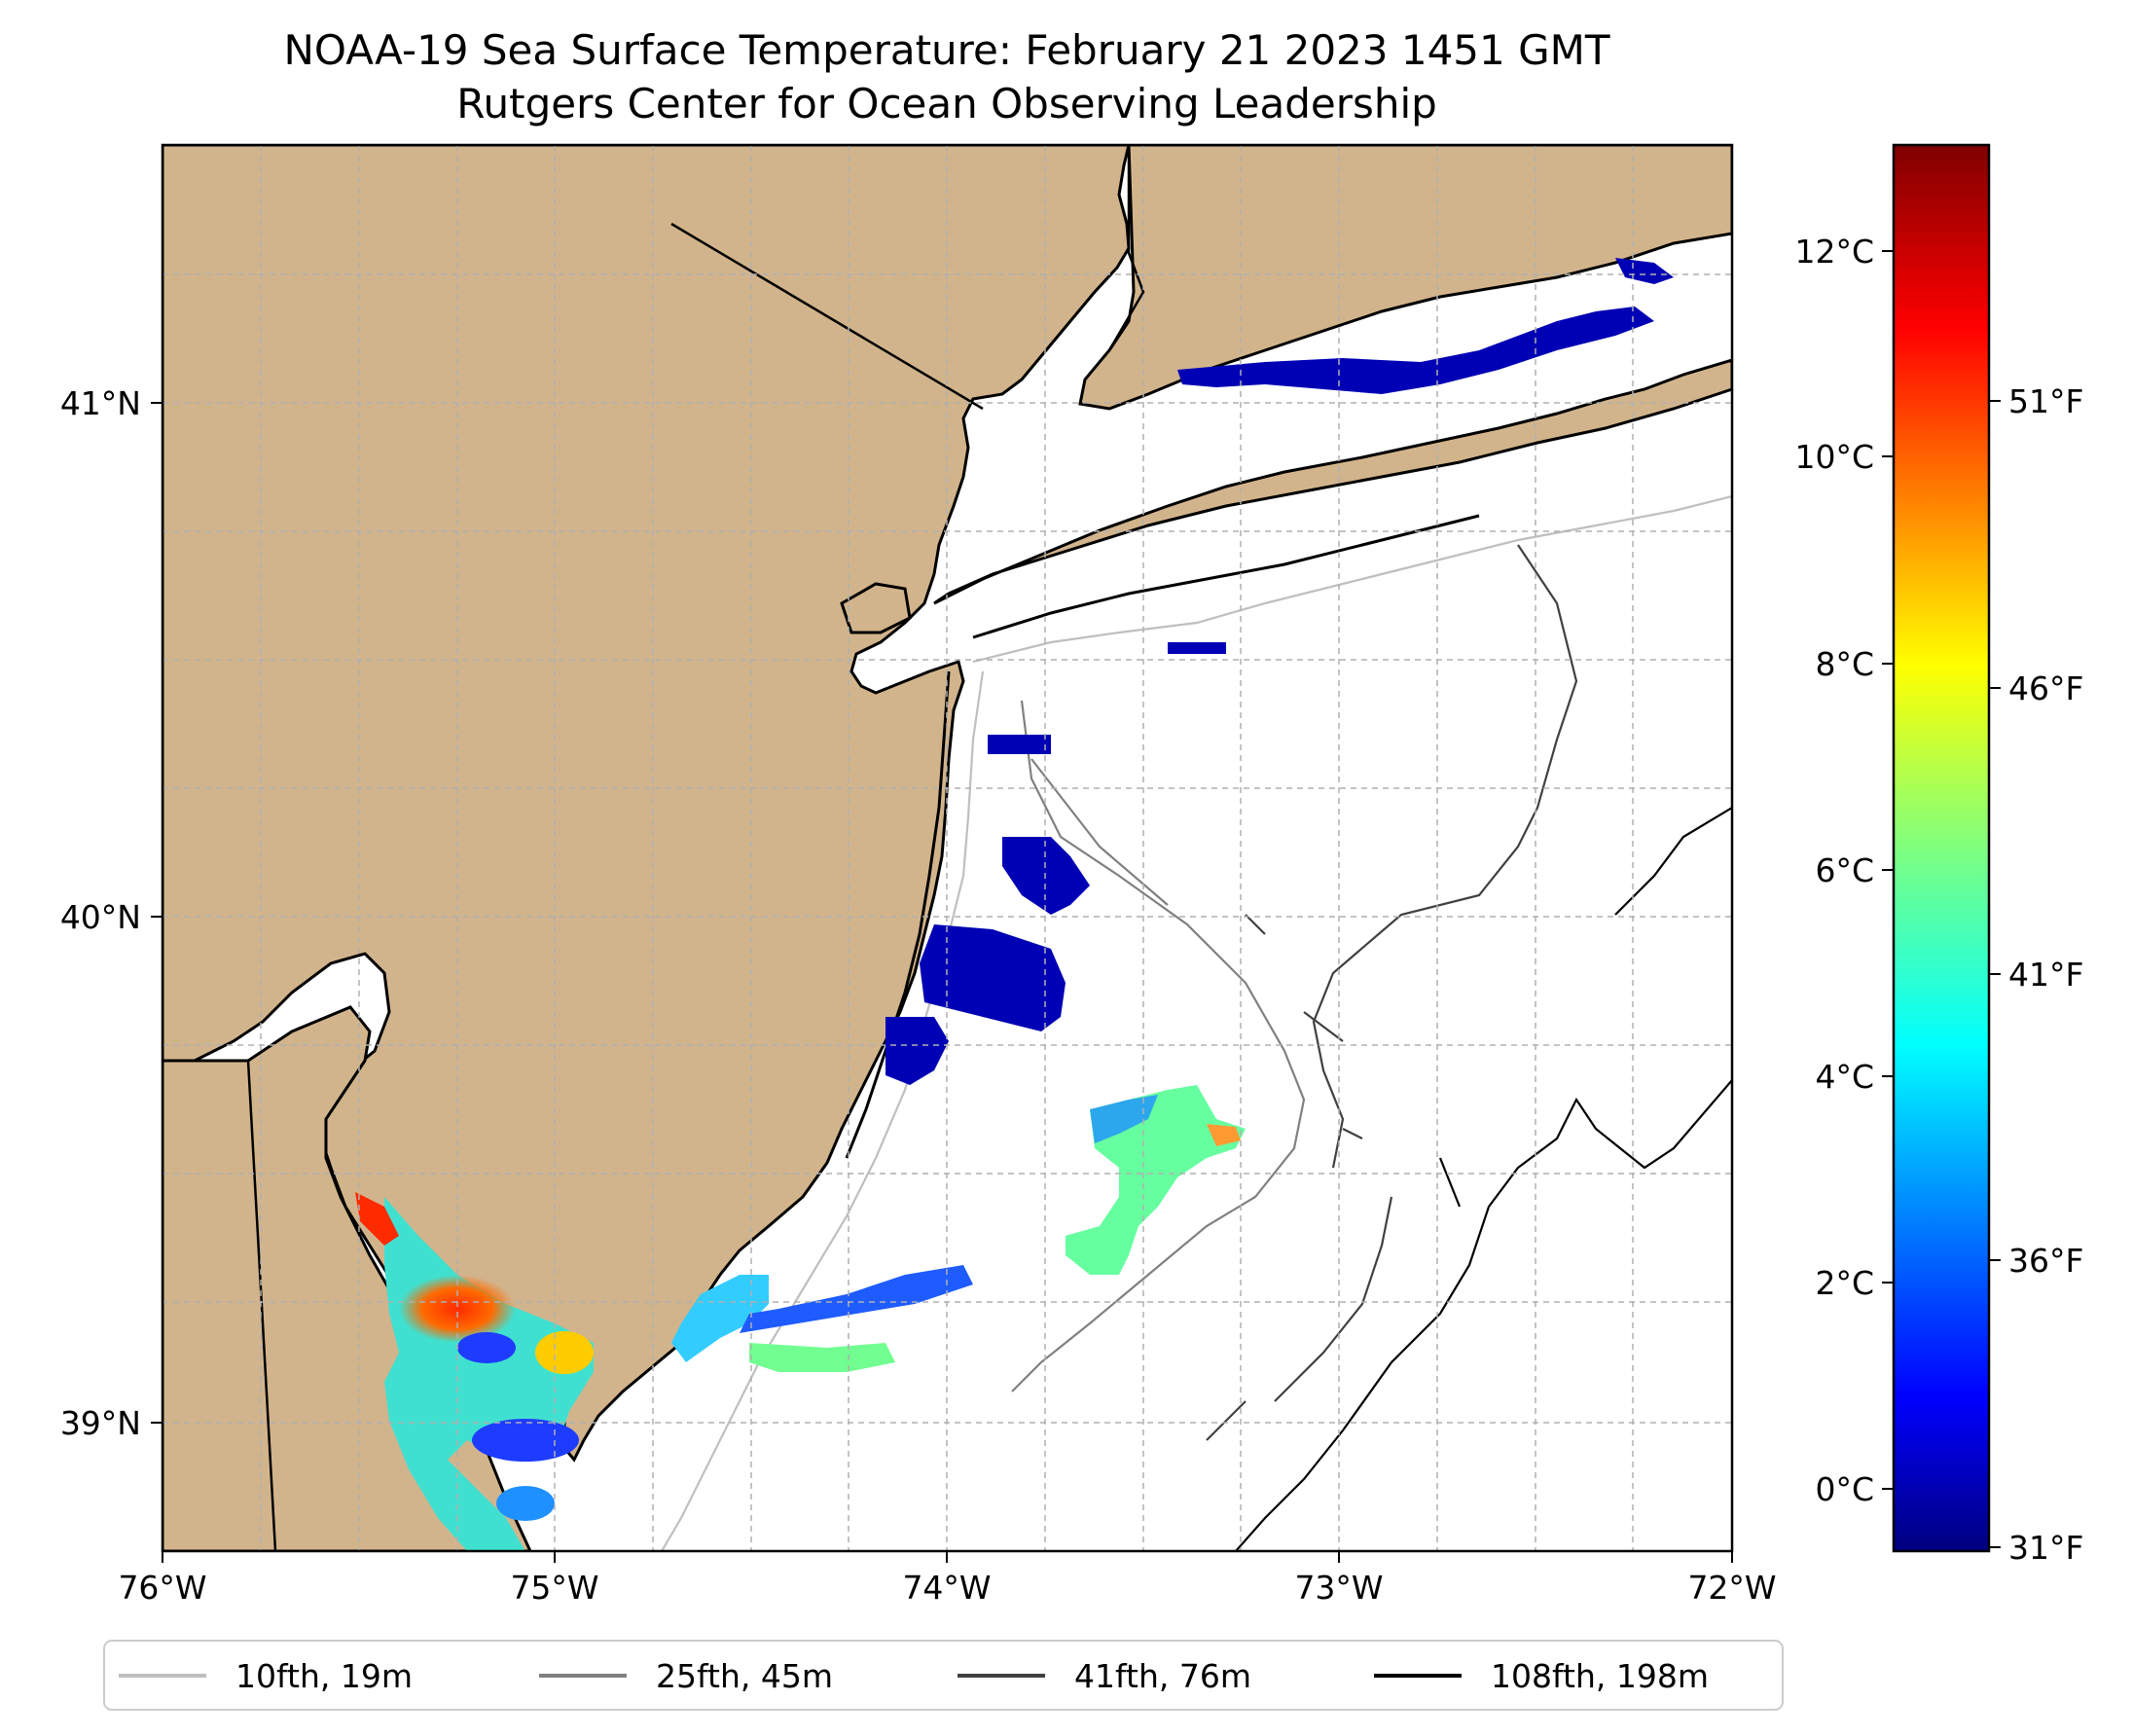 This screenshot has width=2132, height=1736. Describe the element at coordinates (324, 1676) in the screenshot. I see `legend-label-10fth: 10fth, 19m` at that location.